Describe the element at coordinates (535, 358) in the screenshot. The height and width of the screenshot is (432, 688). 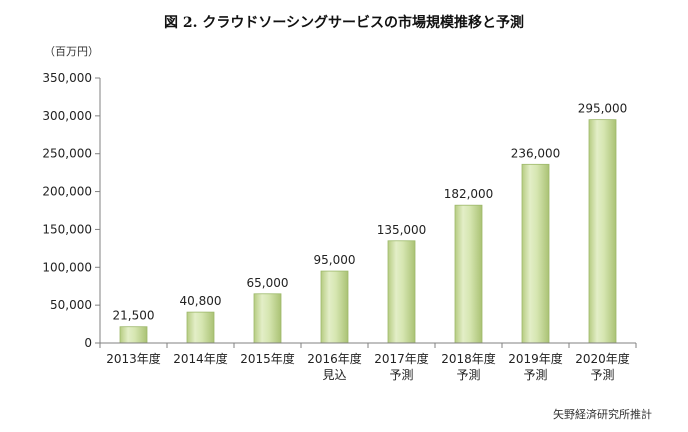
I see `x-tick-label: 2019年度` at that location.